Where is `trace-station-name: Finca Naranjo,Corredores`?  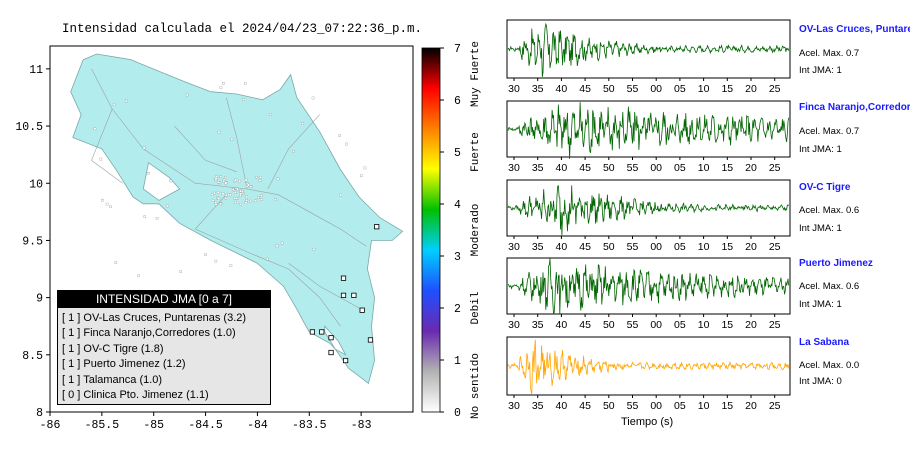 trace-station-name: Finca Naranjo,Corredores is located at coordinates (854, 107).